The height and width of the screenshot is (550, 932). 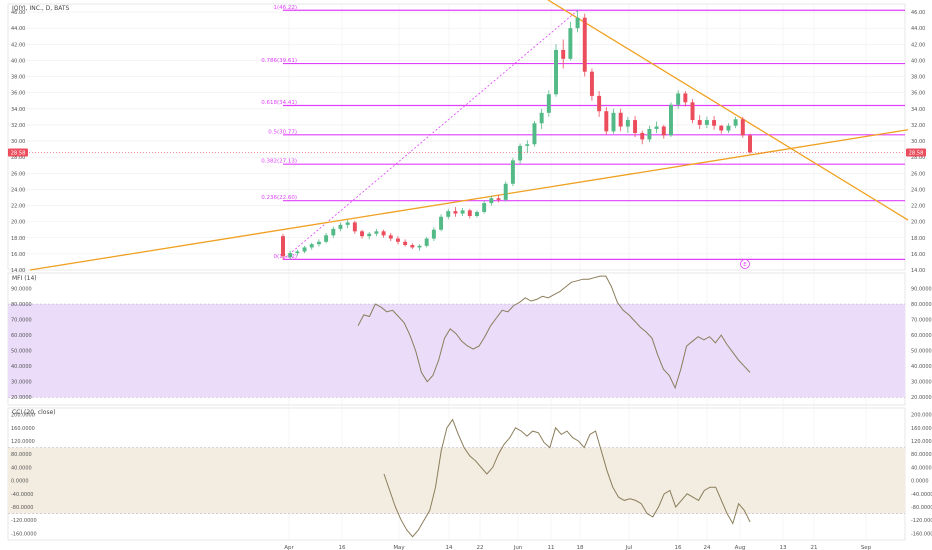 I want to click on price-tick-label-left: 14.00, so click(x=18, y=271).